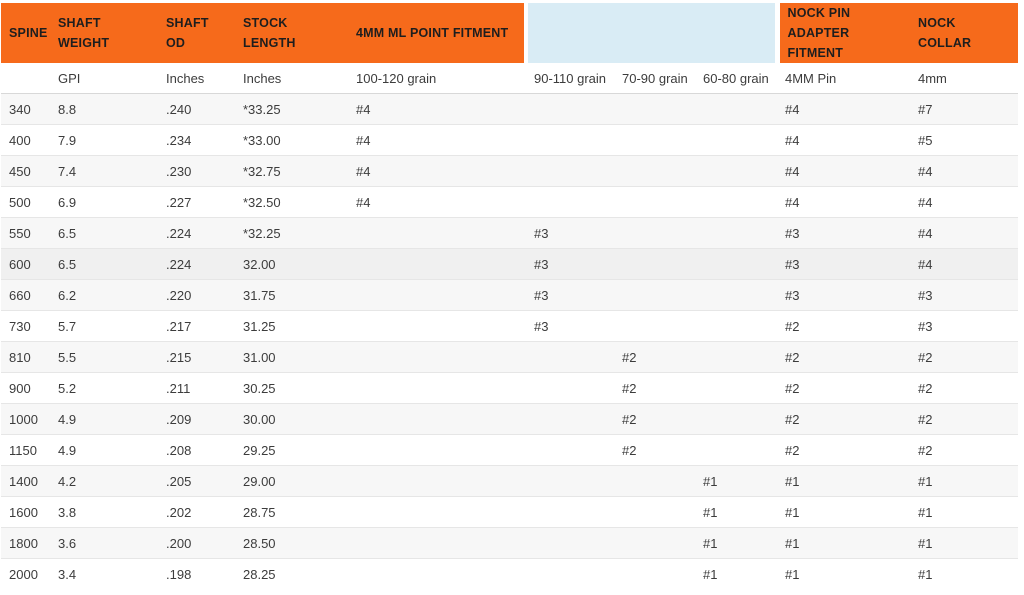 This screenshot has height=595, width=1024. I want to click on cell-shaft-weight: 3.8, so click(67, 512).